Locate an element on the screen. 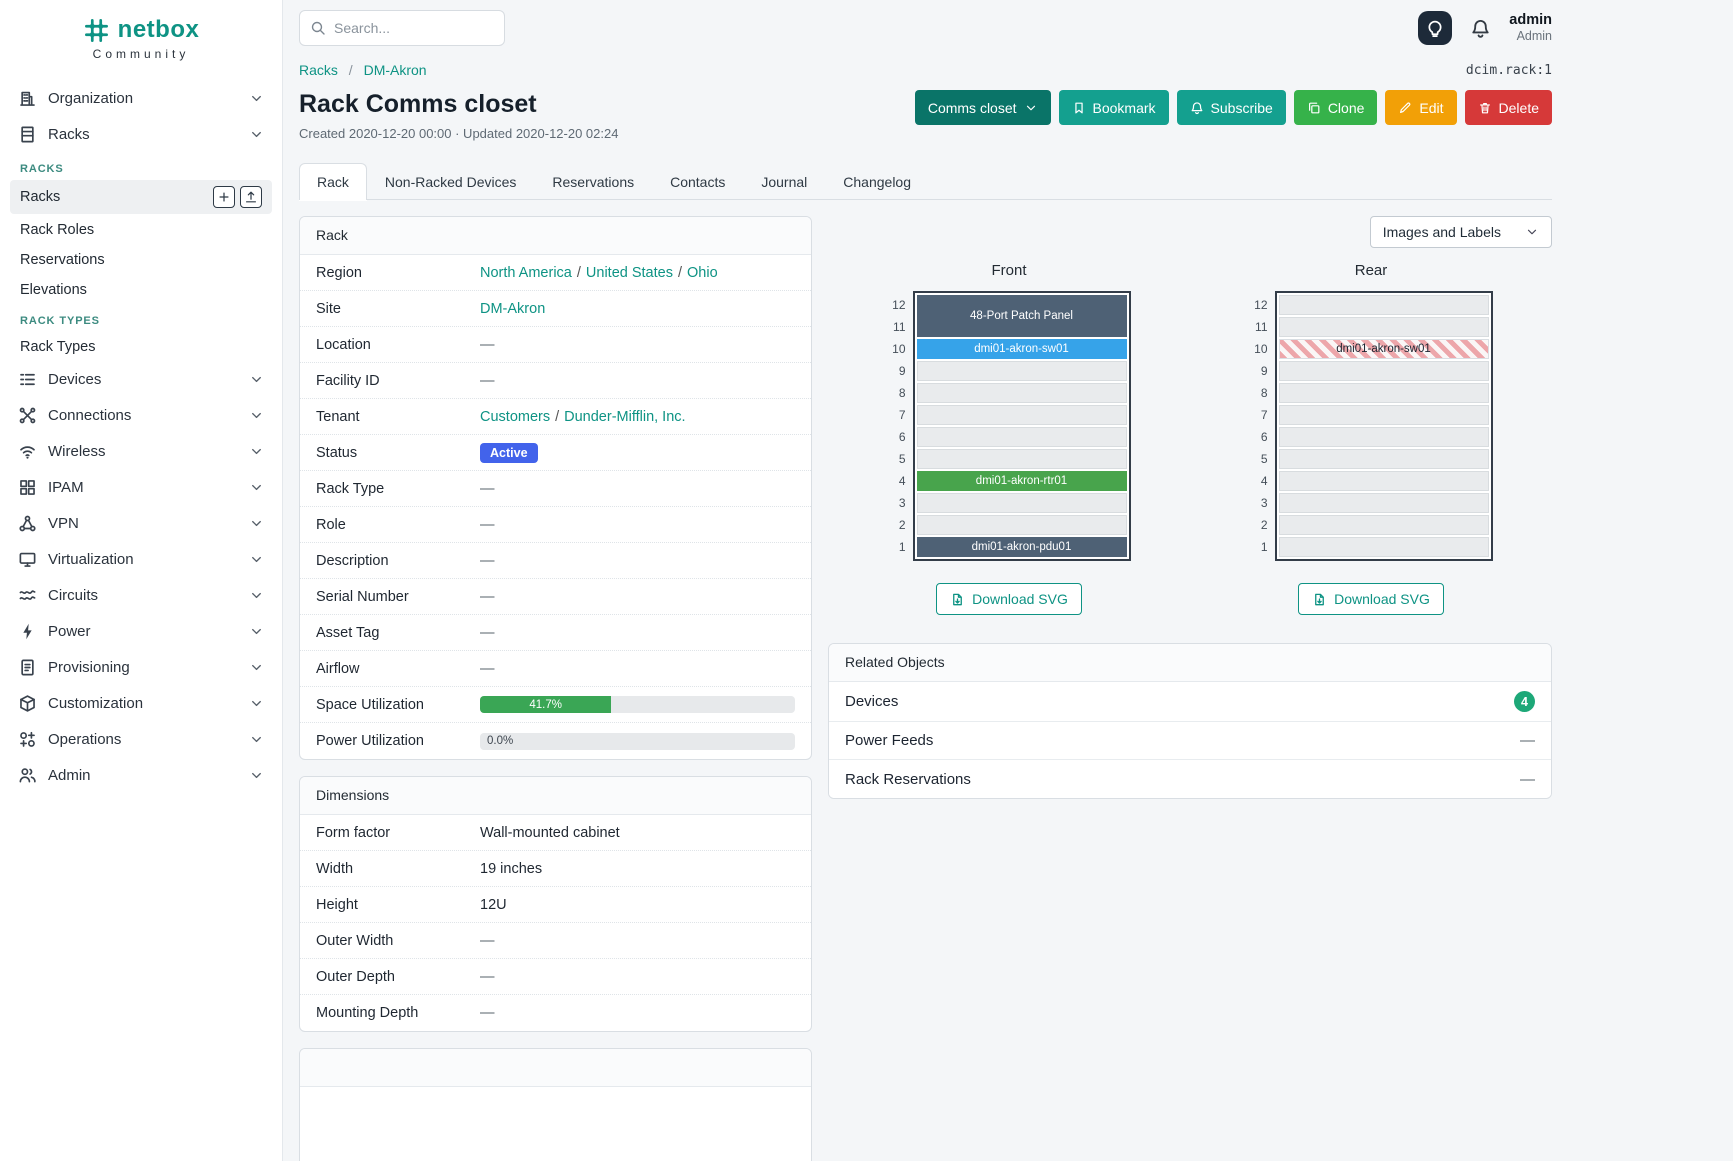  search-input is located at coordinates (414, 28).